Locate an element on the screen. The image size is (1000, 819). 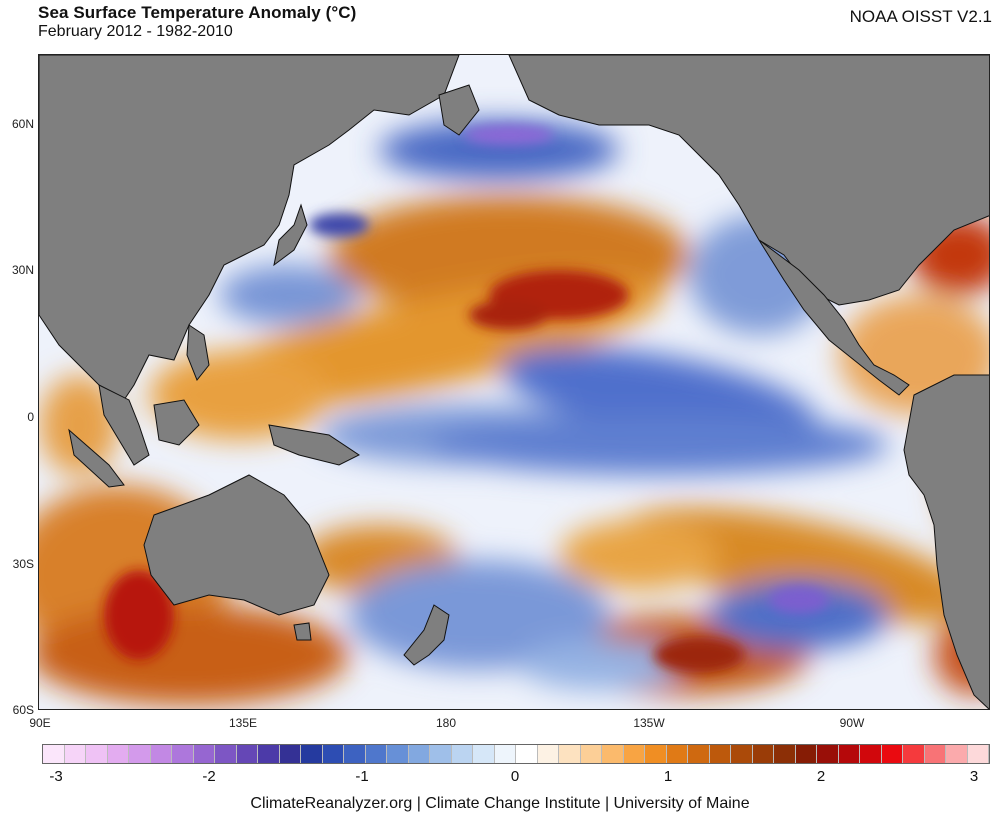
lat-label-equator: 0 is located at coordinates (30, 417).